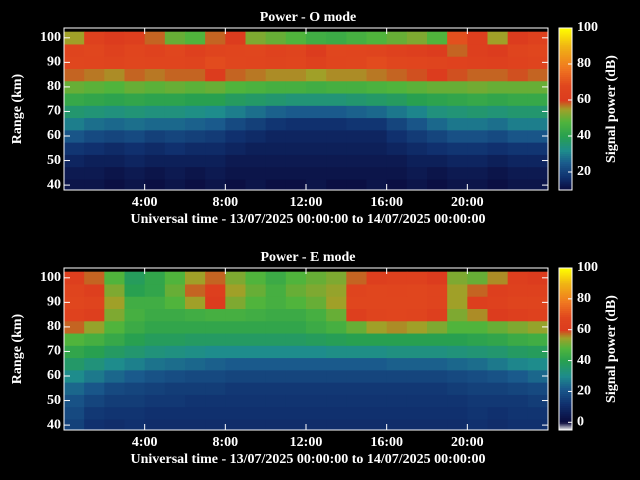  I want to click on colorbar-tick-label: 0, so click(580, 422).